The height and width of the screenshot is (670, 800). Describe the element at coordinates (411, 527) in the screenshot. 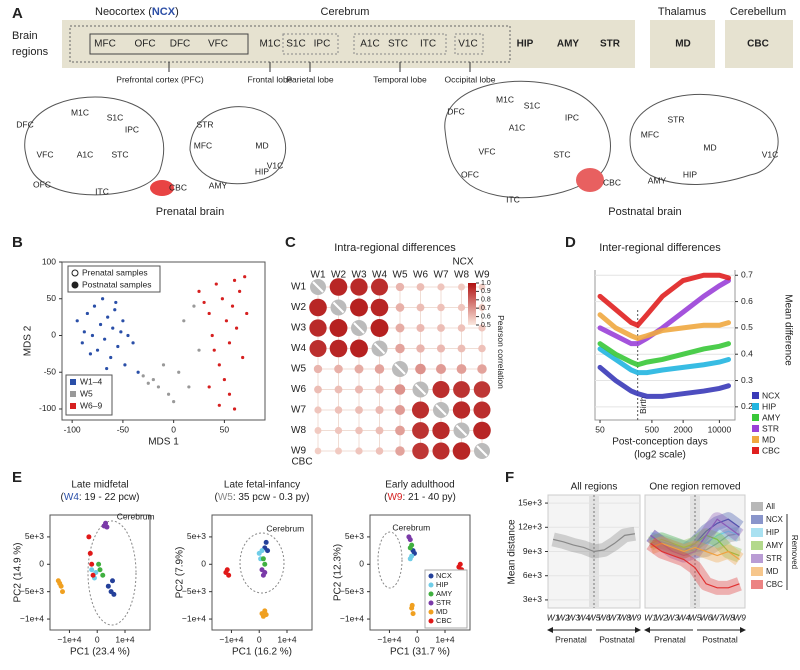

I see `annotation: Cerebrum` at that location.